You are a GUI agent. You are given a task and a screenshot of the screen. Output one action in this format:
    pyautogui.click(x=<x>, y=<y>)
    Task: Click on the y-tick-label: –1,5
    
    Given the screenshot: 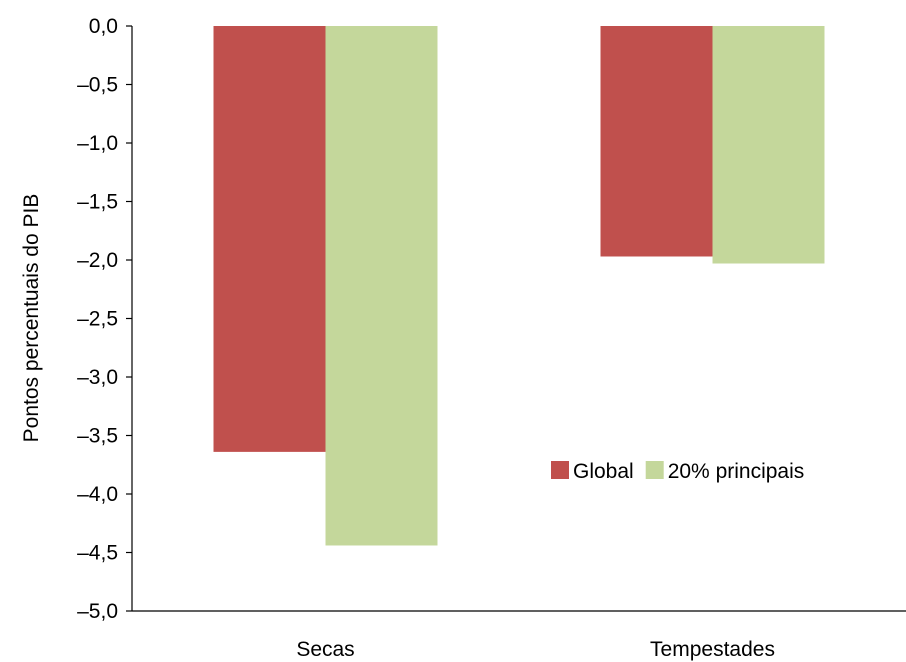 What is the action you would take?
    pyautogui.click(x=97, y=202)
    